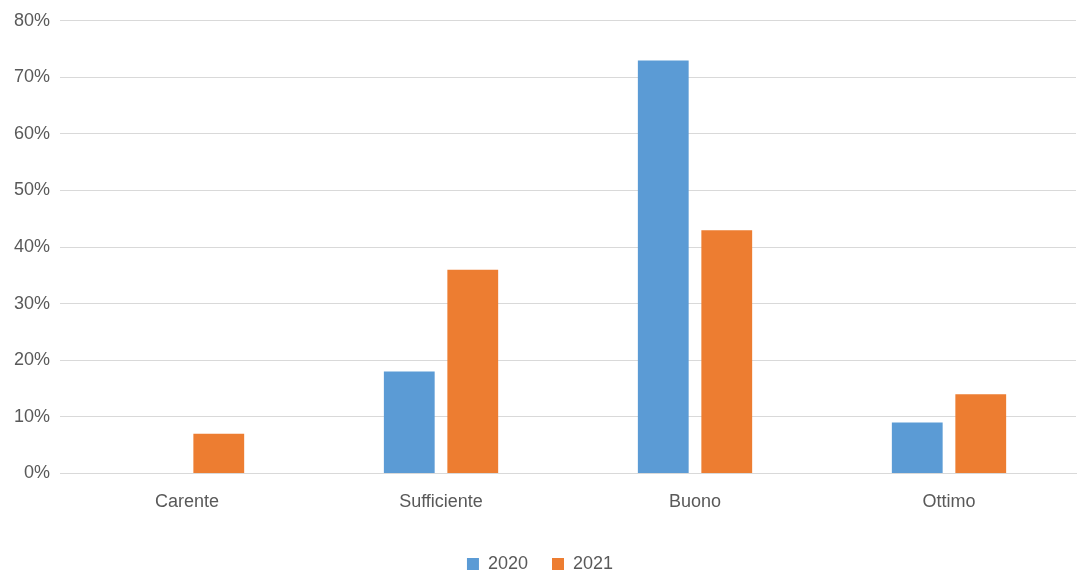 This screenshot has height=583, width=1080. Describe the element at coordinates (441, 501) in the screenshot. I see `x-tick-label: Sufficiente` at that location.